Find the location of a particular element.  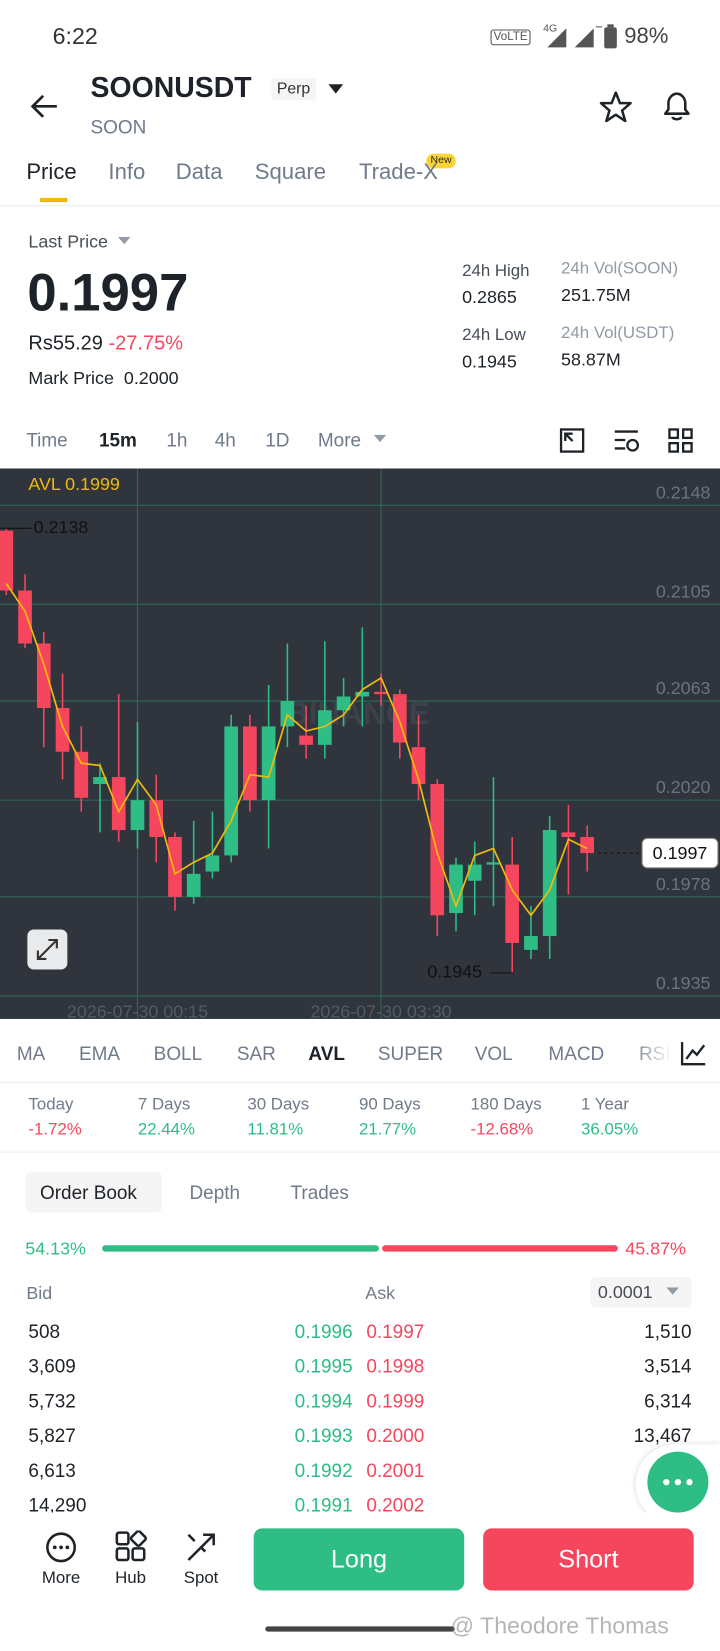

price-change: -27.75% is located at coordinates (145, 343).